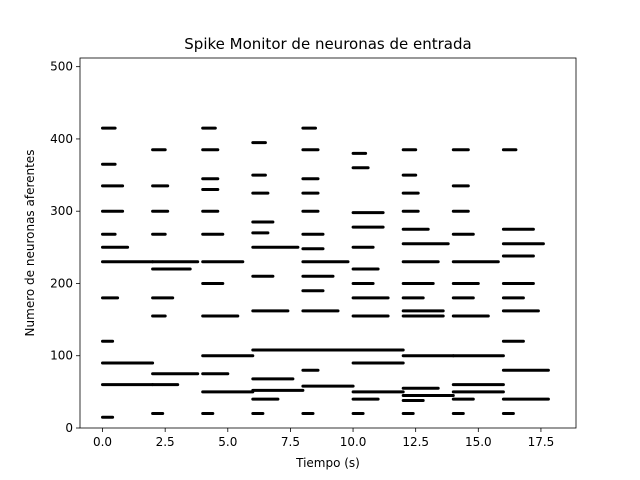 This screenshot has width=640, height=480. I want to click on y-tick-label: 500, so click(61, 67).